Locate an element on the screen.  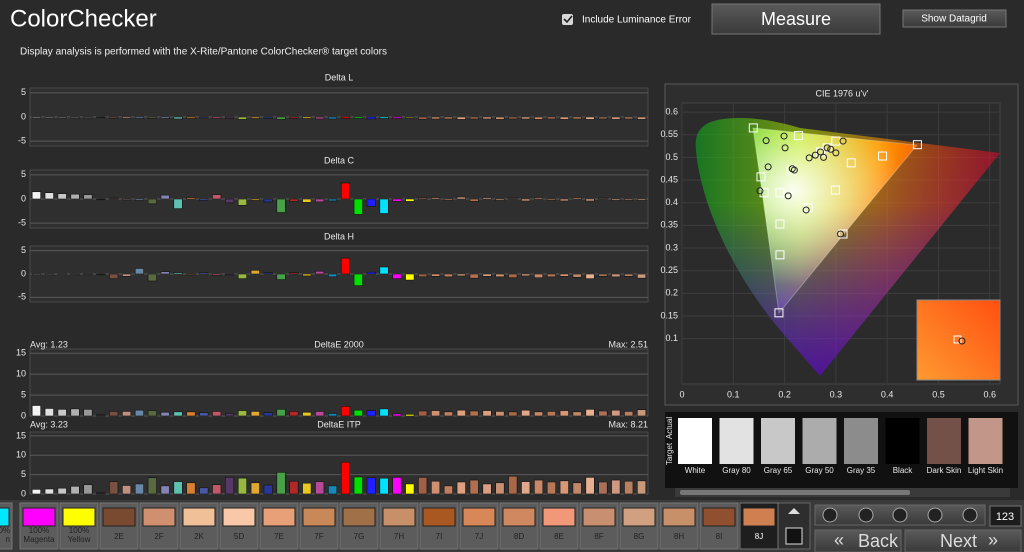
checkbox-tick is located at coordinates (568, 19).